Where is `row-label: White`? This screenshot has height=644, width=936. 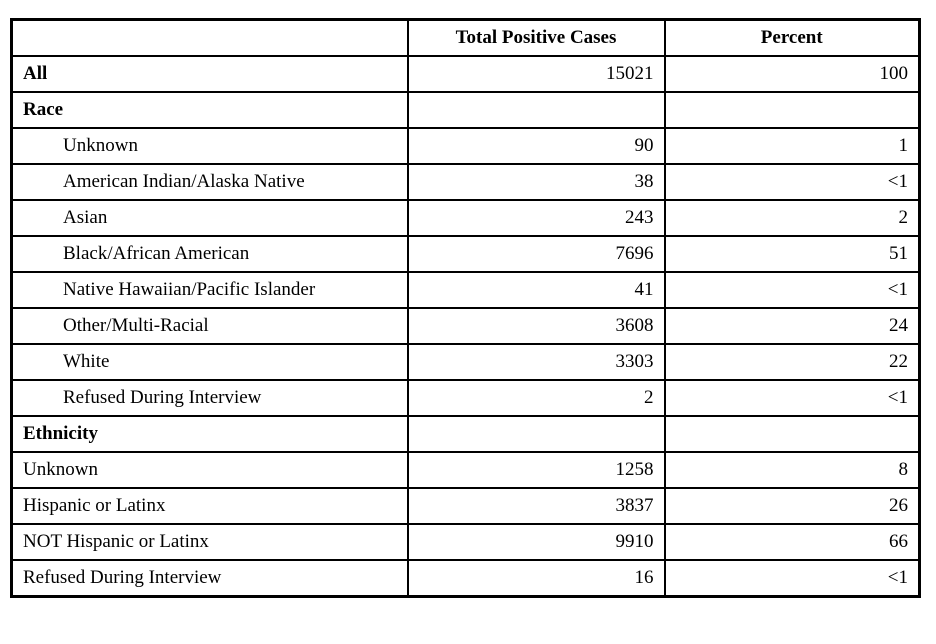
row-label: White is located at coordinates (209, 362).